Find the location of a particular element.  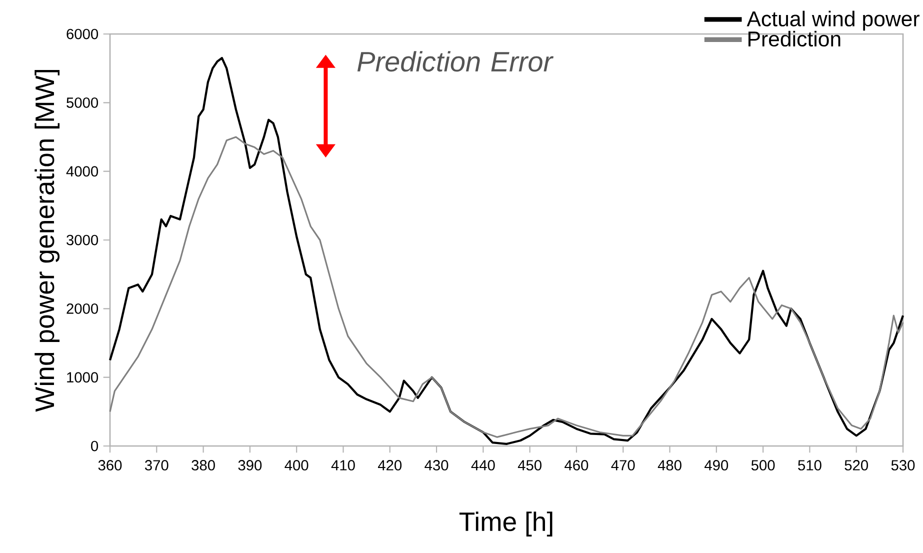

x-tick-label: 430 is located at coordinates (436, 465).